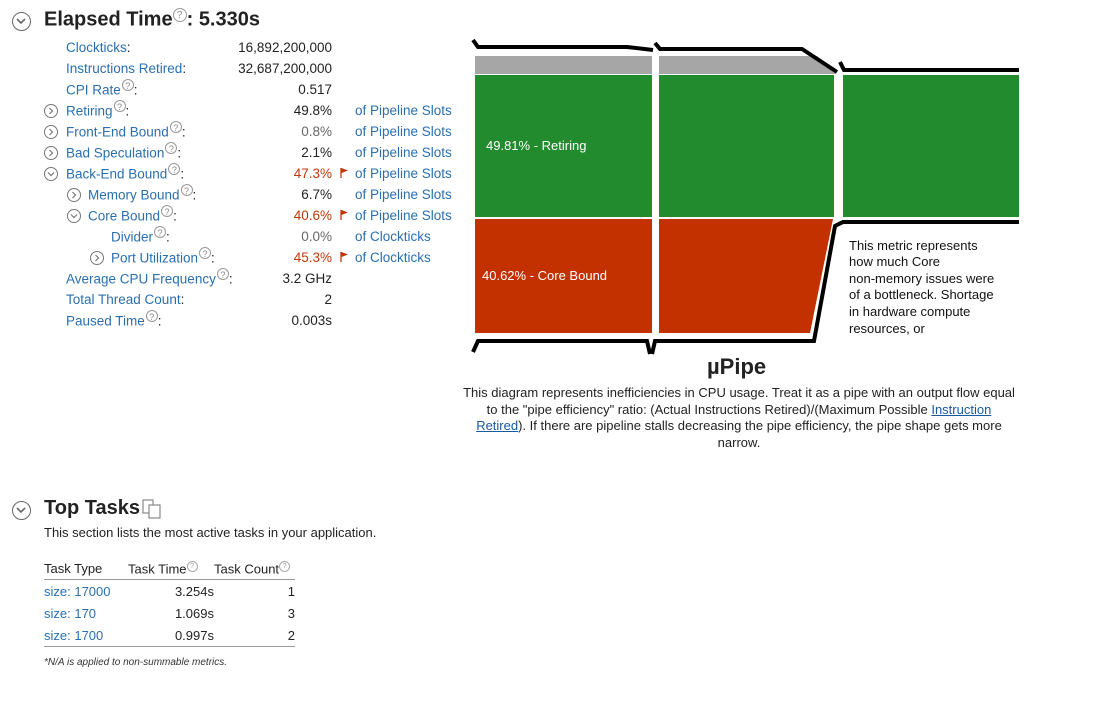  What do you see at coordinates (132, 214) in the screenshot?
I see `metric-label: Core Bound?:` at bounding box center [132, 214].